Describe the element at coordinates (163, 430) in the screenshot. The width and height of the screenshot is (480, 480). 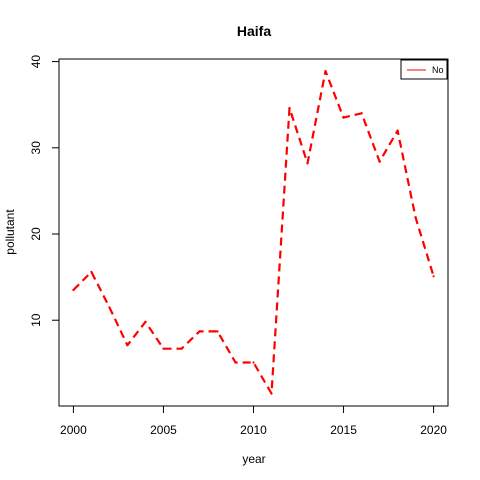
I see `x-tick-label-2005: 2005` at that location.